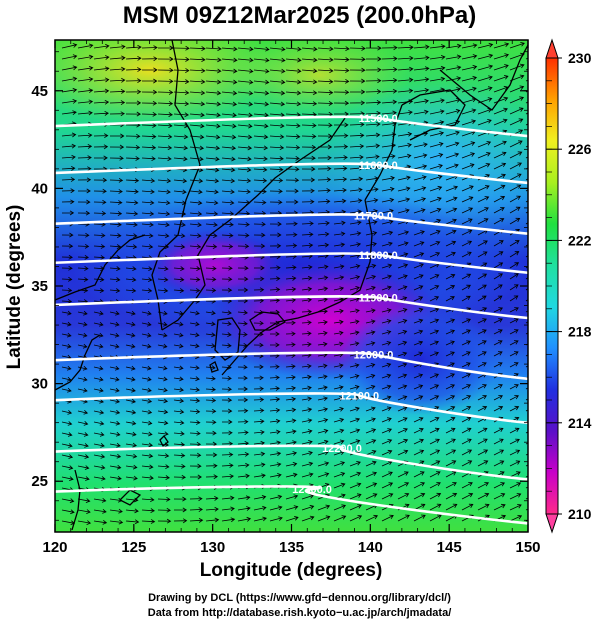 The image size is (599, 625). I want to click on x-tick-label: 120, so click(54, 547).